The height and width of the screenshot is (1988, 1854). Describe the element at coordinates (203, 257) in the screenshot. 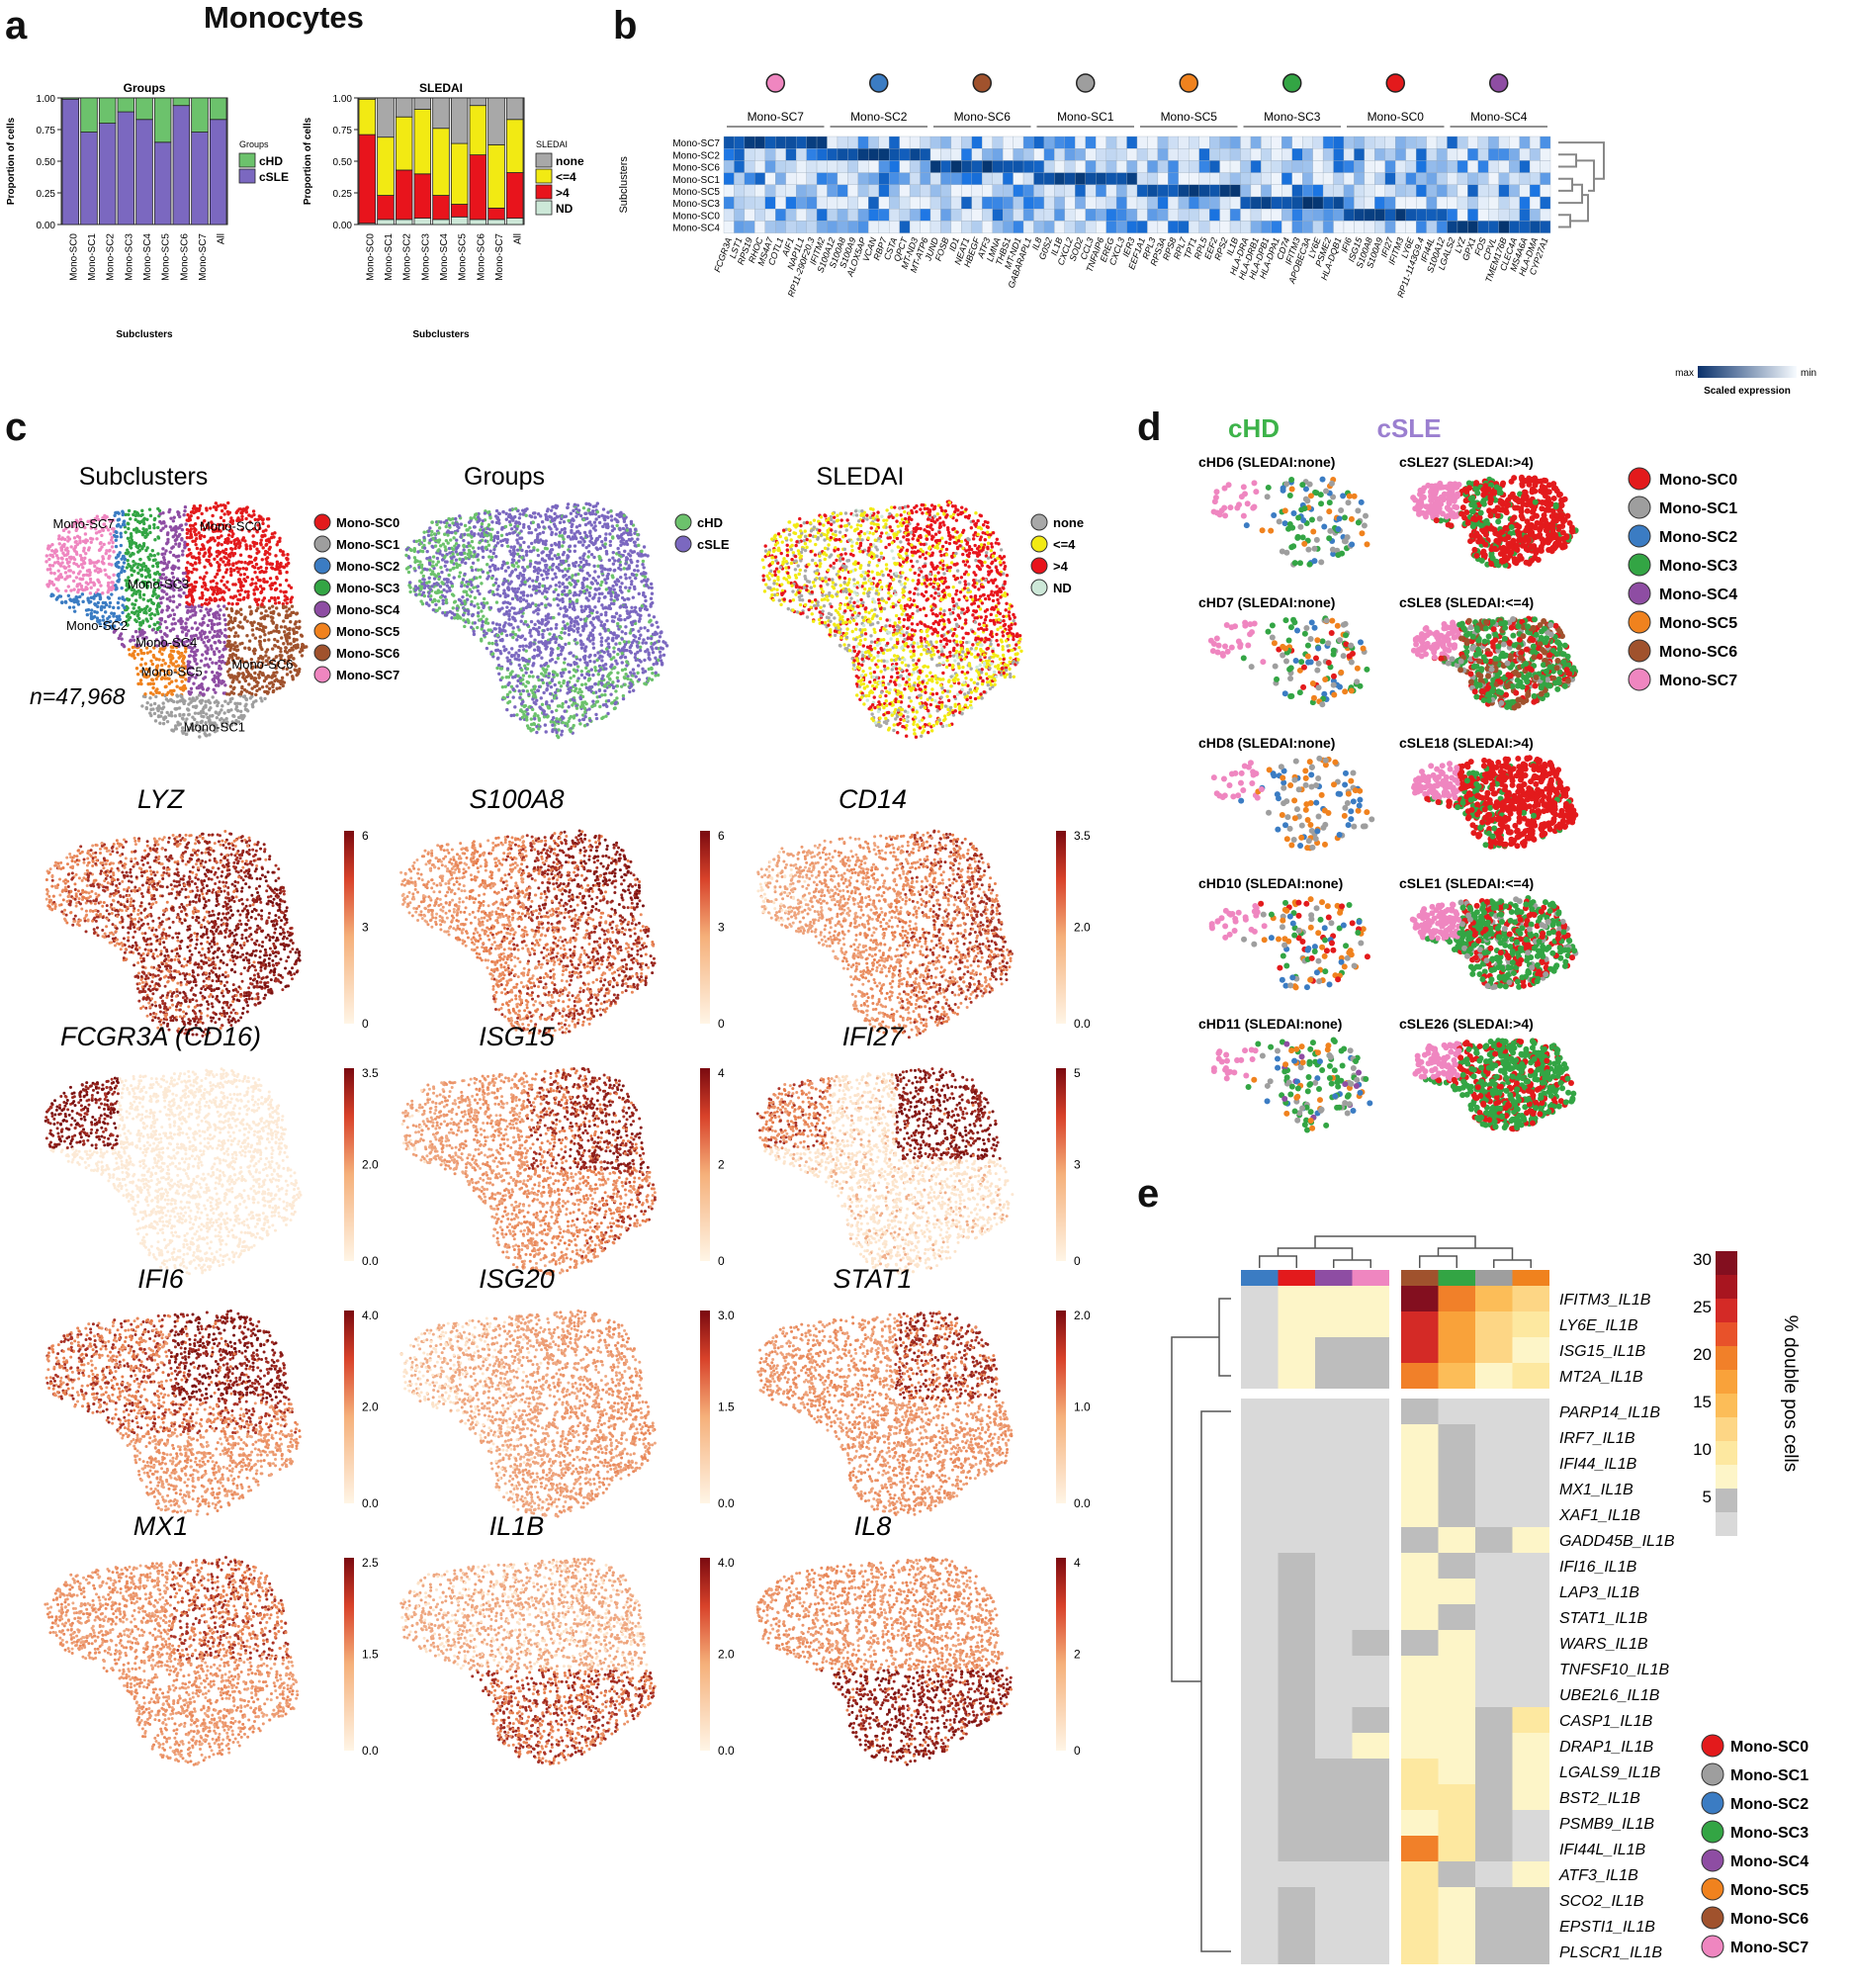

I see `x-tick-label: Mono-SC7` at that location.